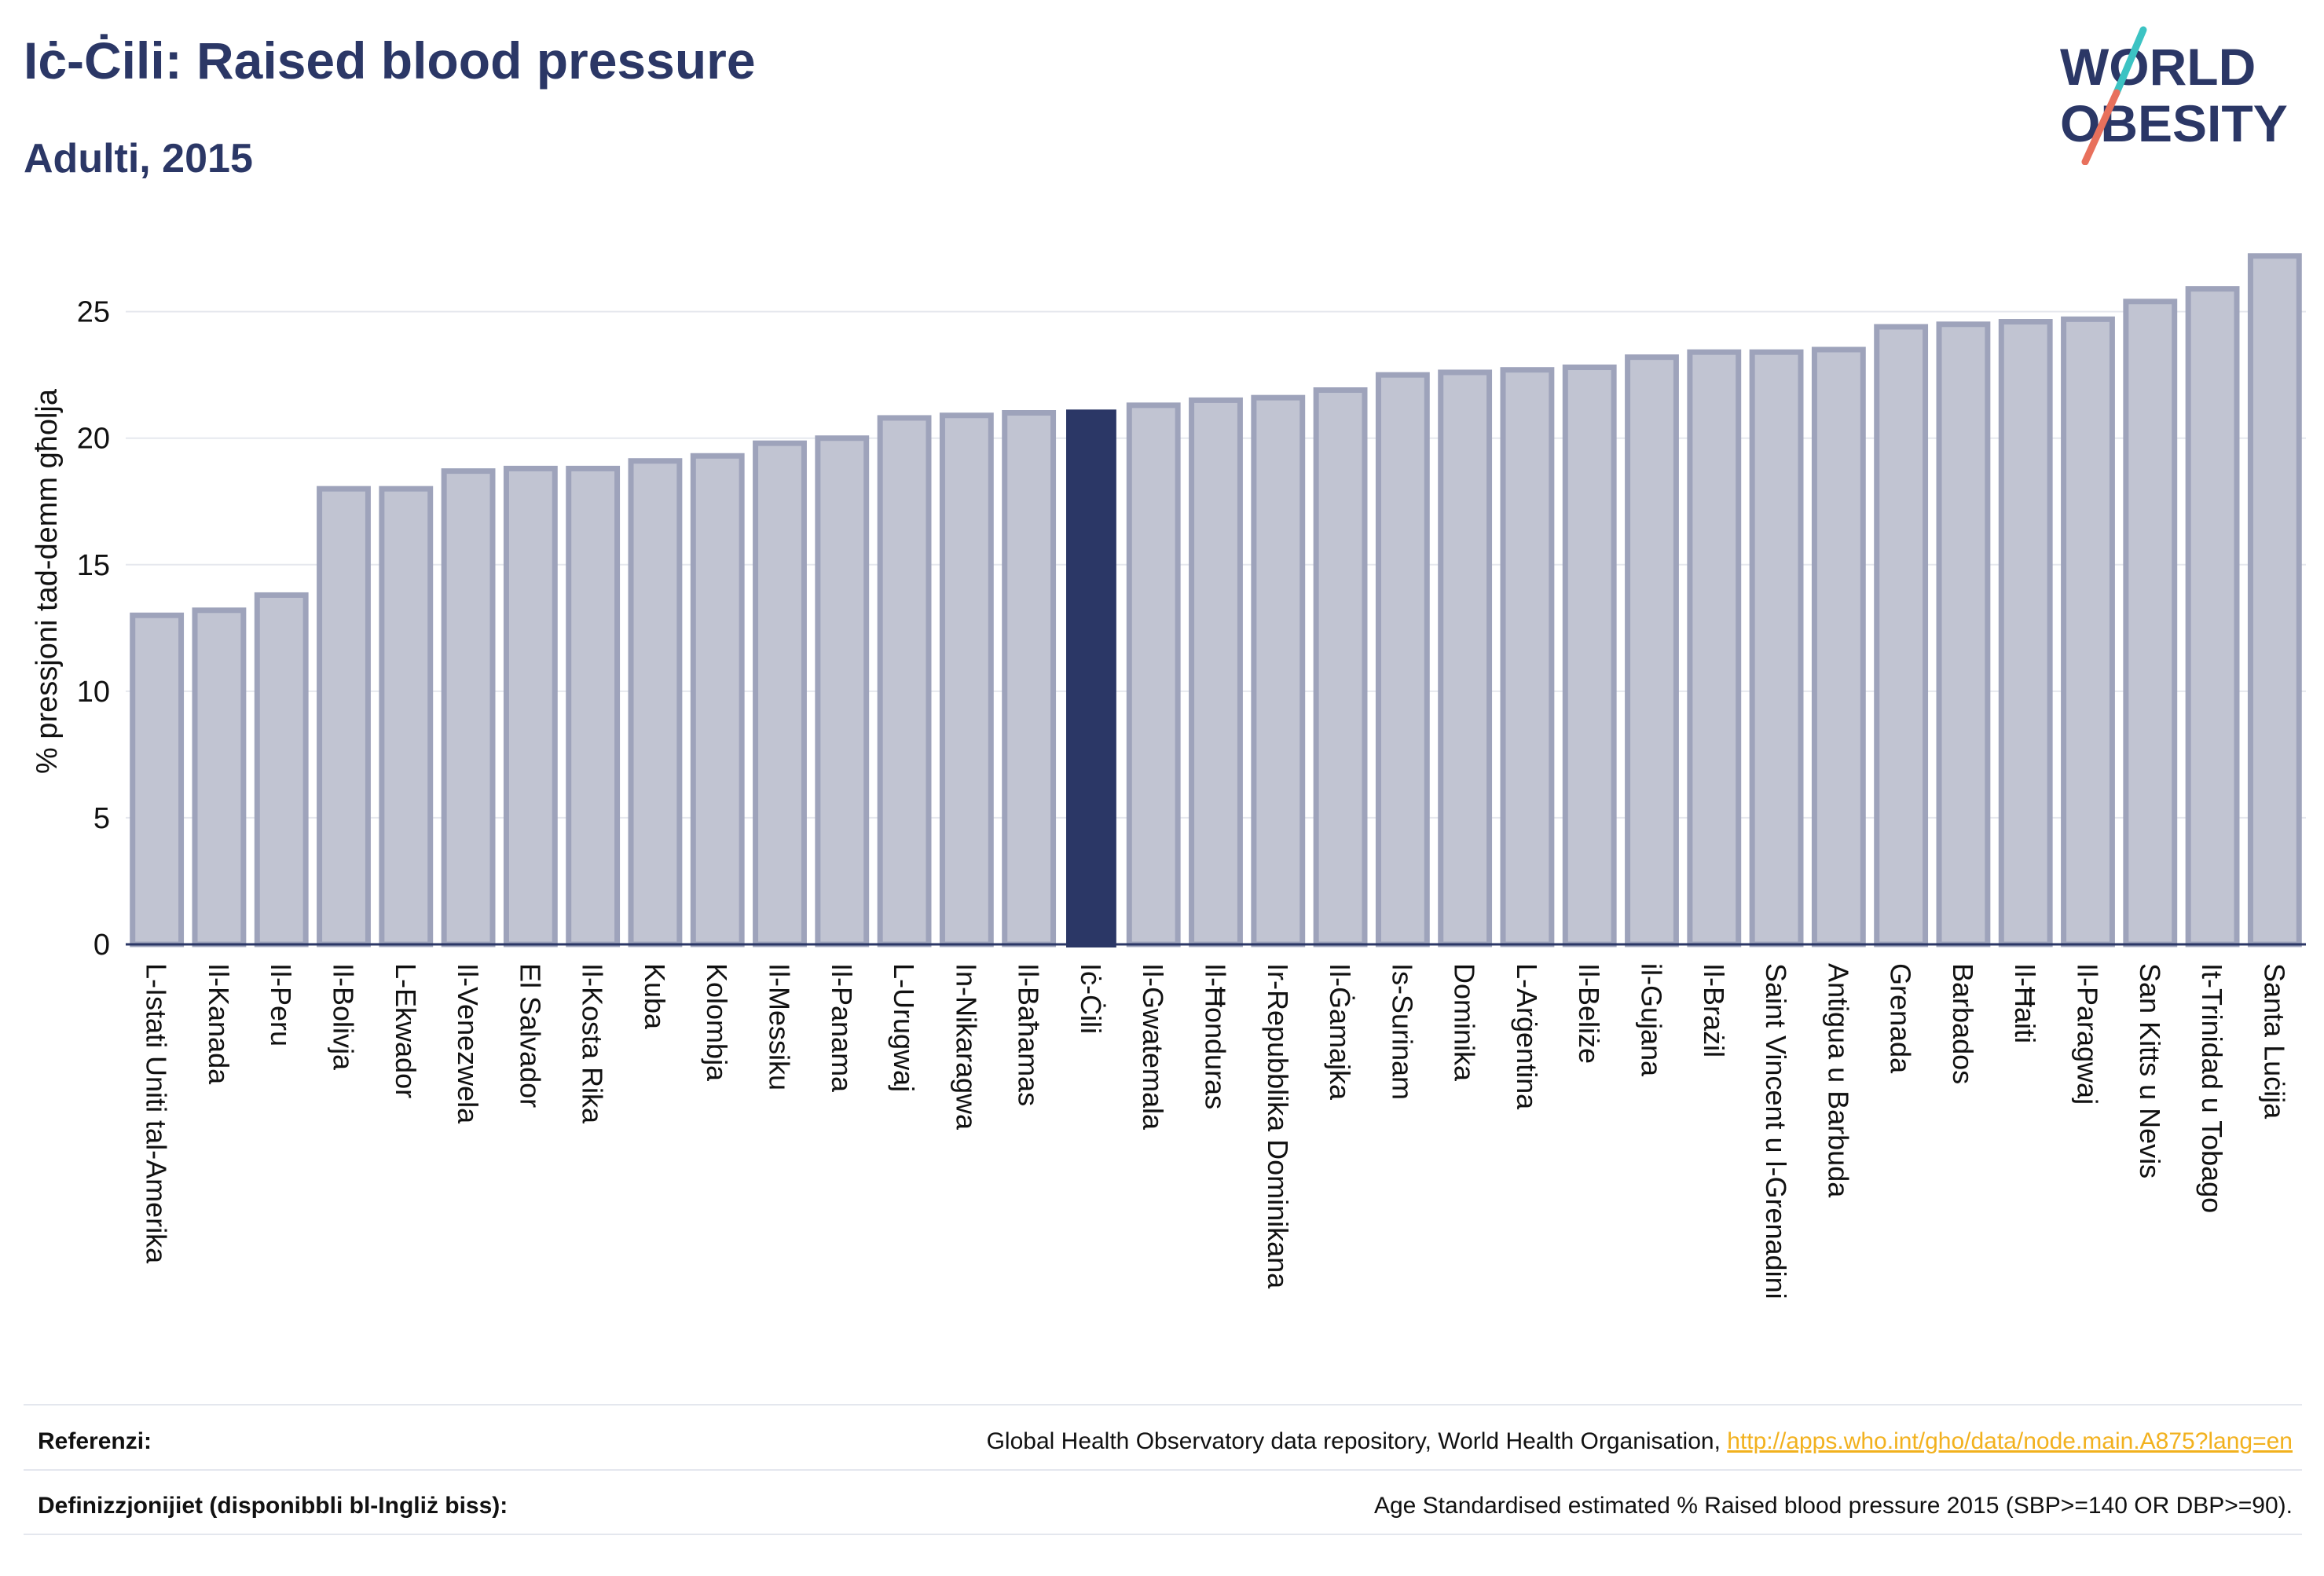 The height and width of the screenshot is (1576, 2324). I want to click on x-tick-label: Ir-Repubblika Dominikana, so click(1278, 1126).